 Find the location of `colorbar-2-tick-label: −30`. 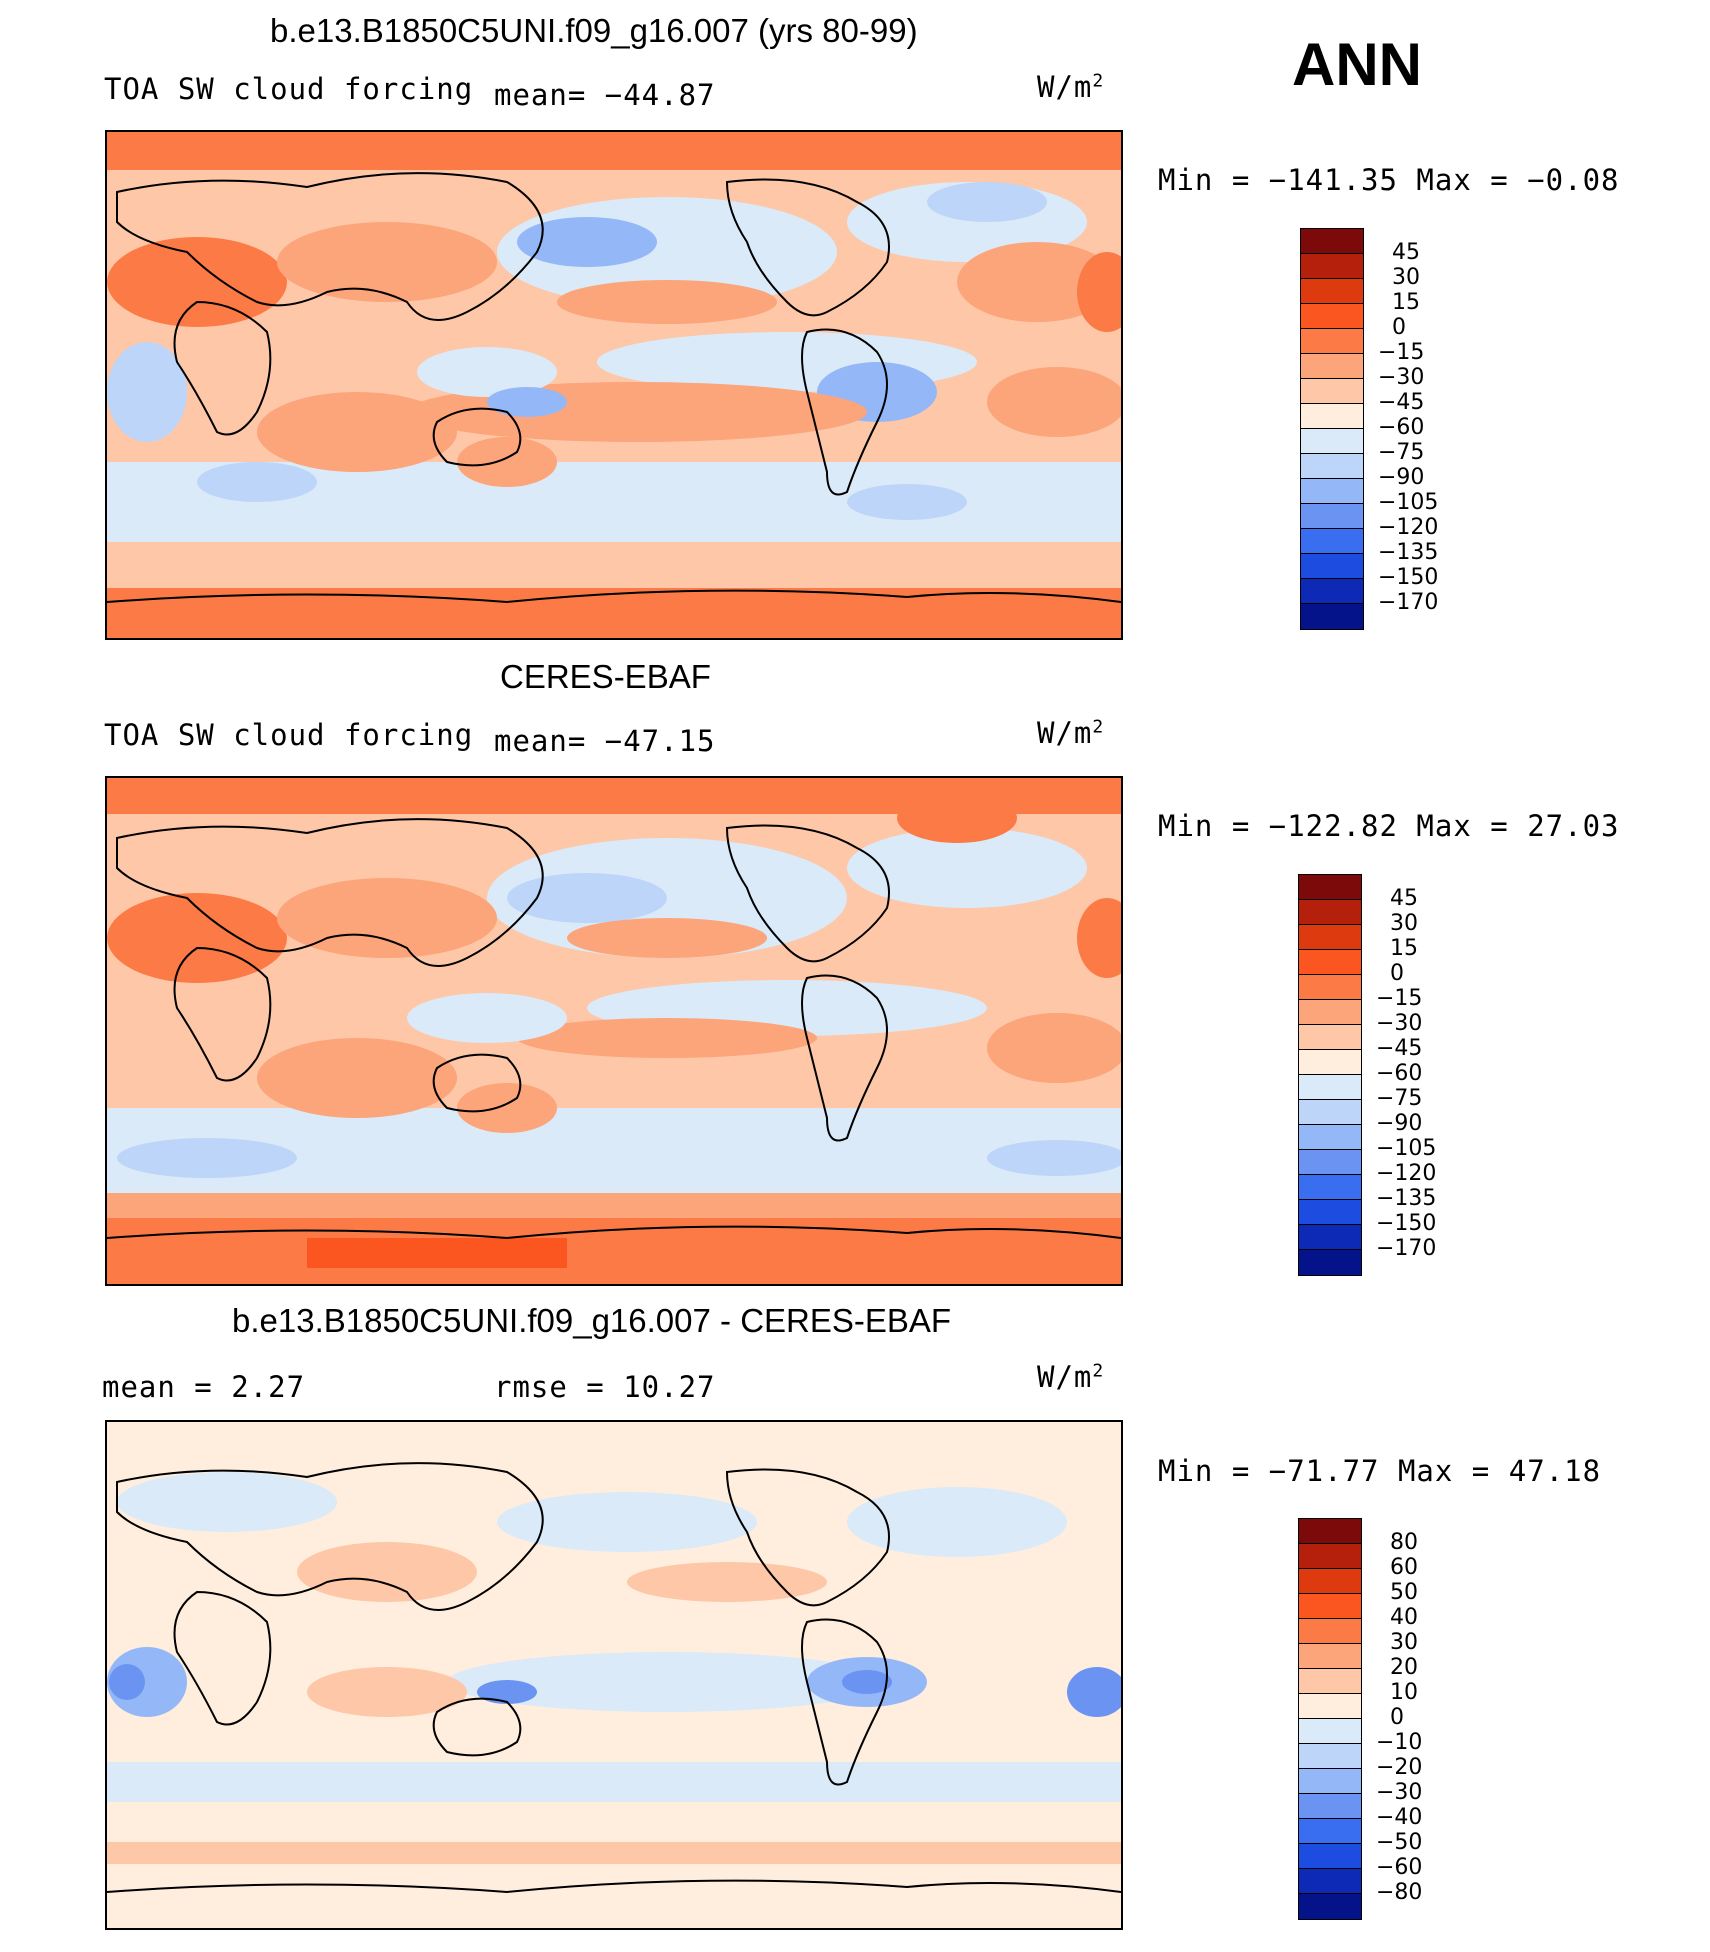

colorbar-2-tick-label: −30 is located at coordinates (1399, 1023).